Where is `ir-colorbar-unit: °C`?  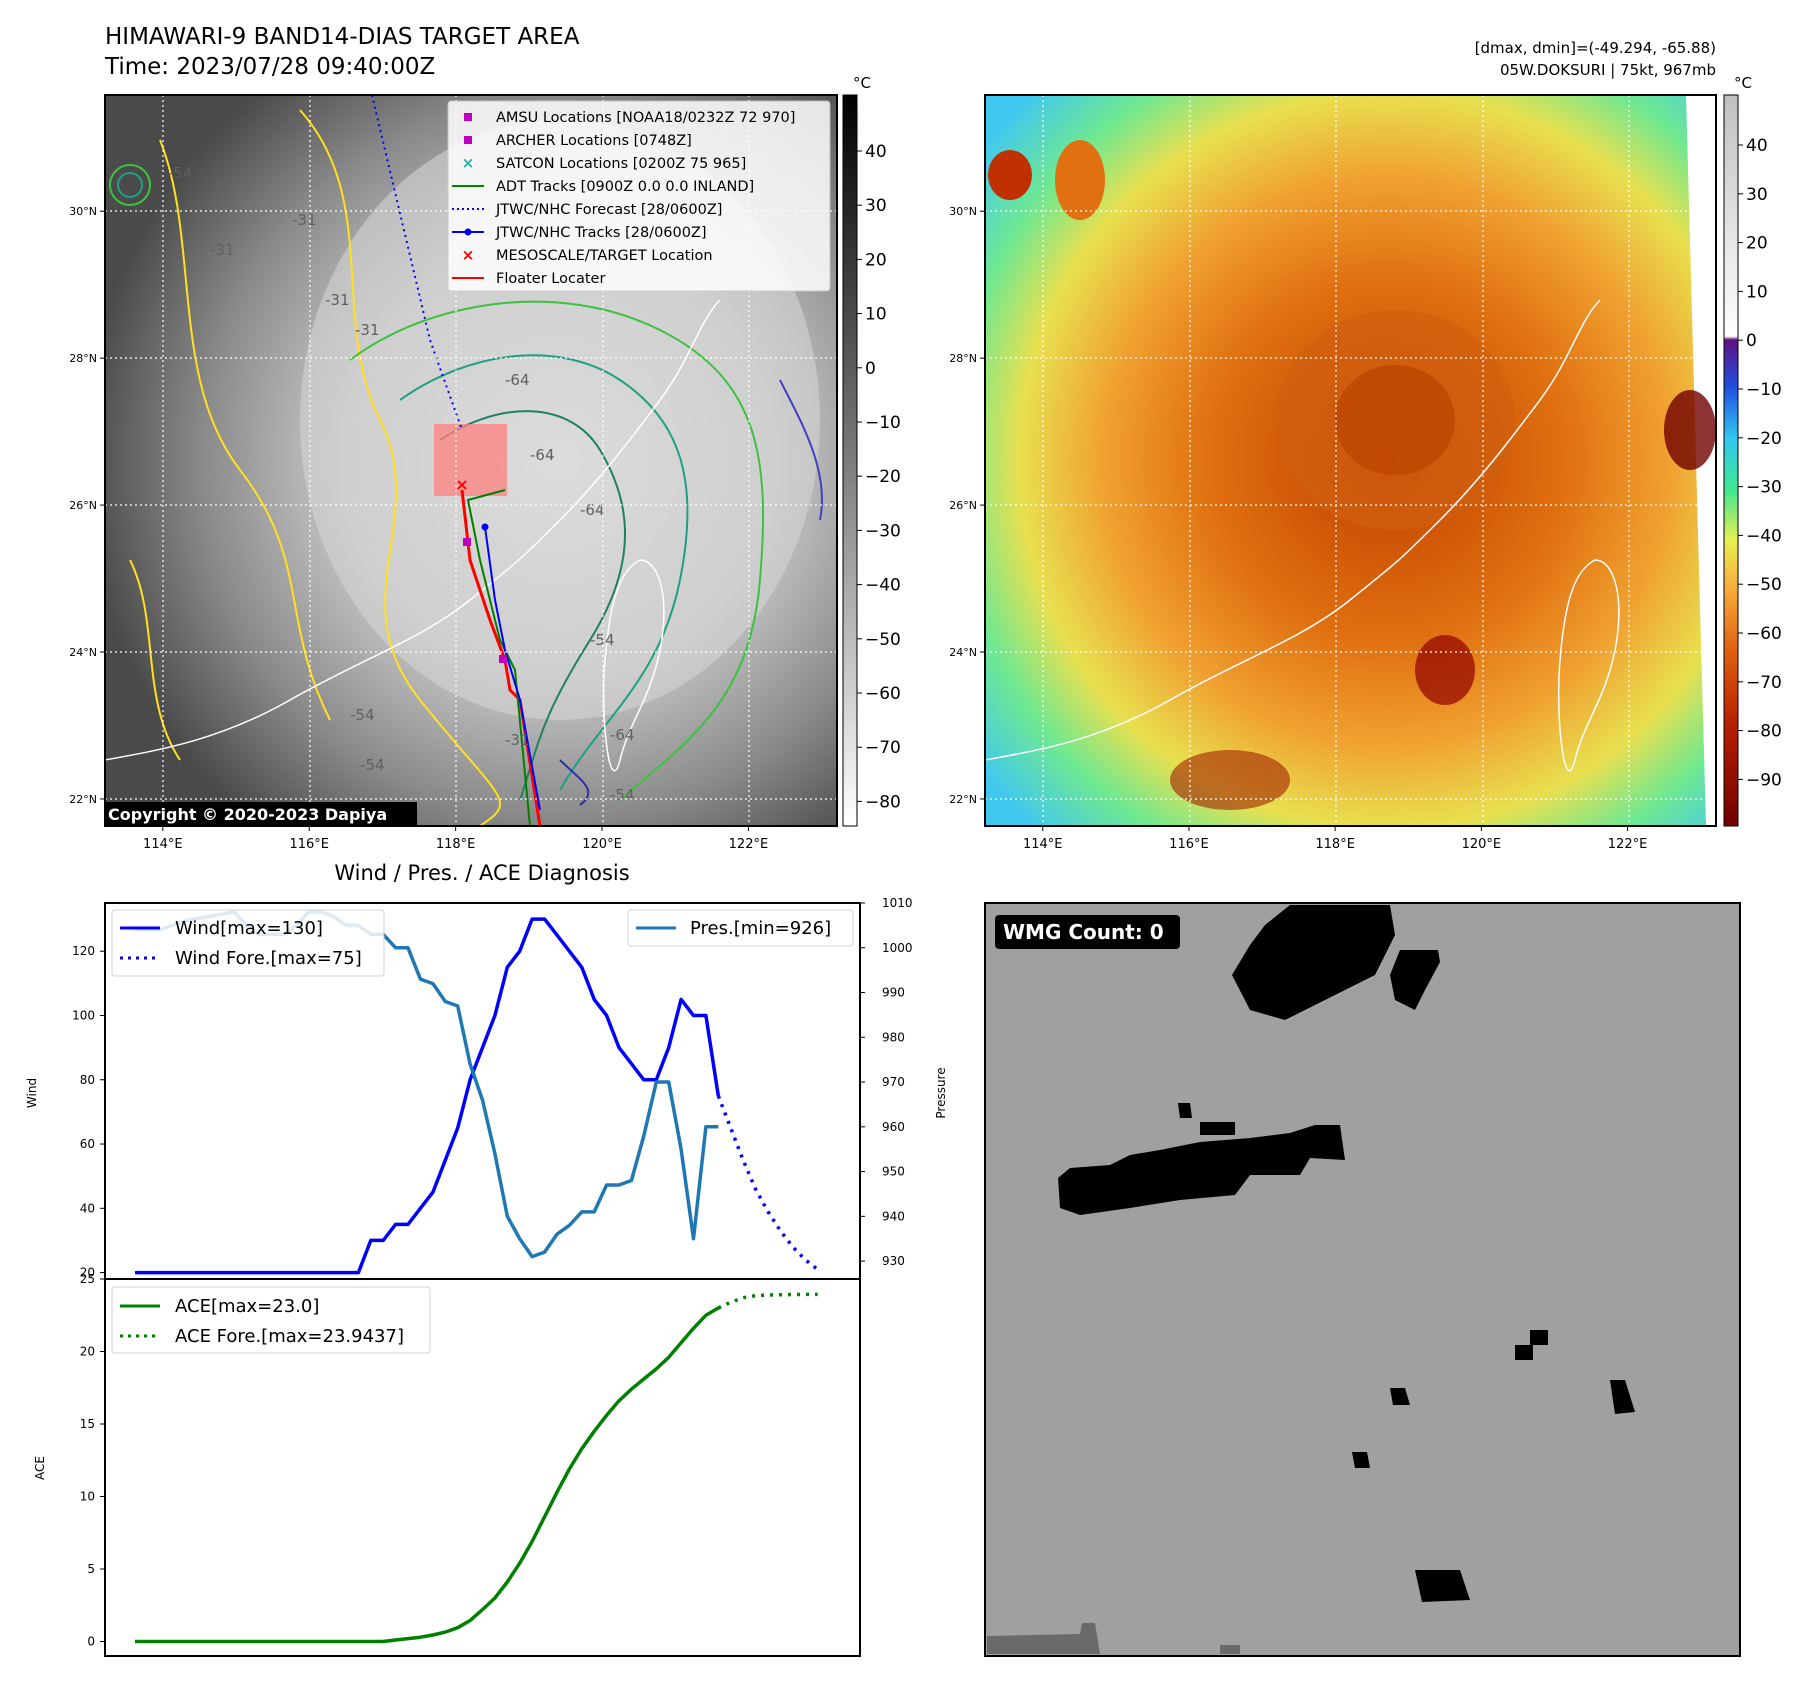 ir-colorbar-unit: °C is located at coordinates (862, 83).